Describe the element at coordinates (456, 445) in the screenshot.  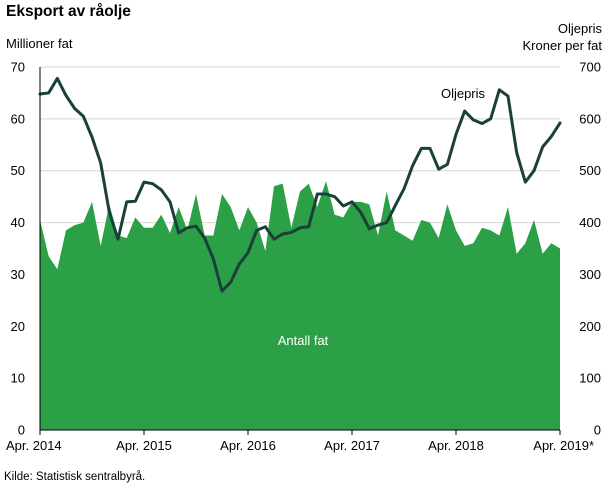
I see `x-tick-label: Apr. 2018` at that location.